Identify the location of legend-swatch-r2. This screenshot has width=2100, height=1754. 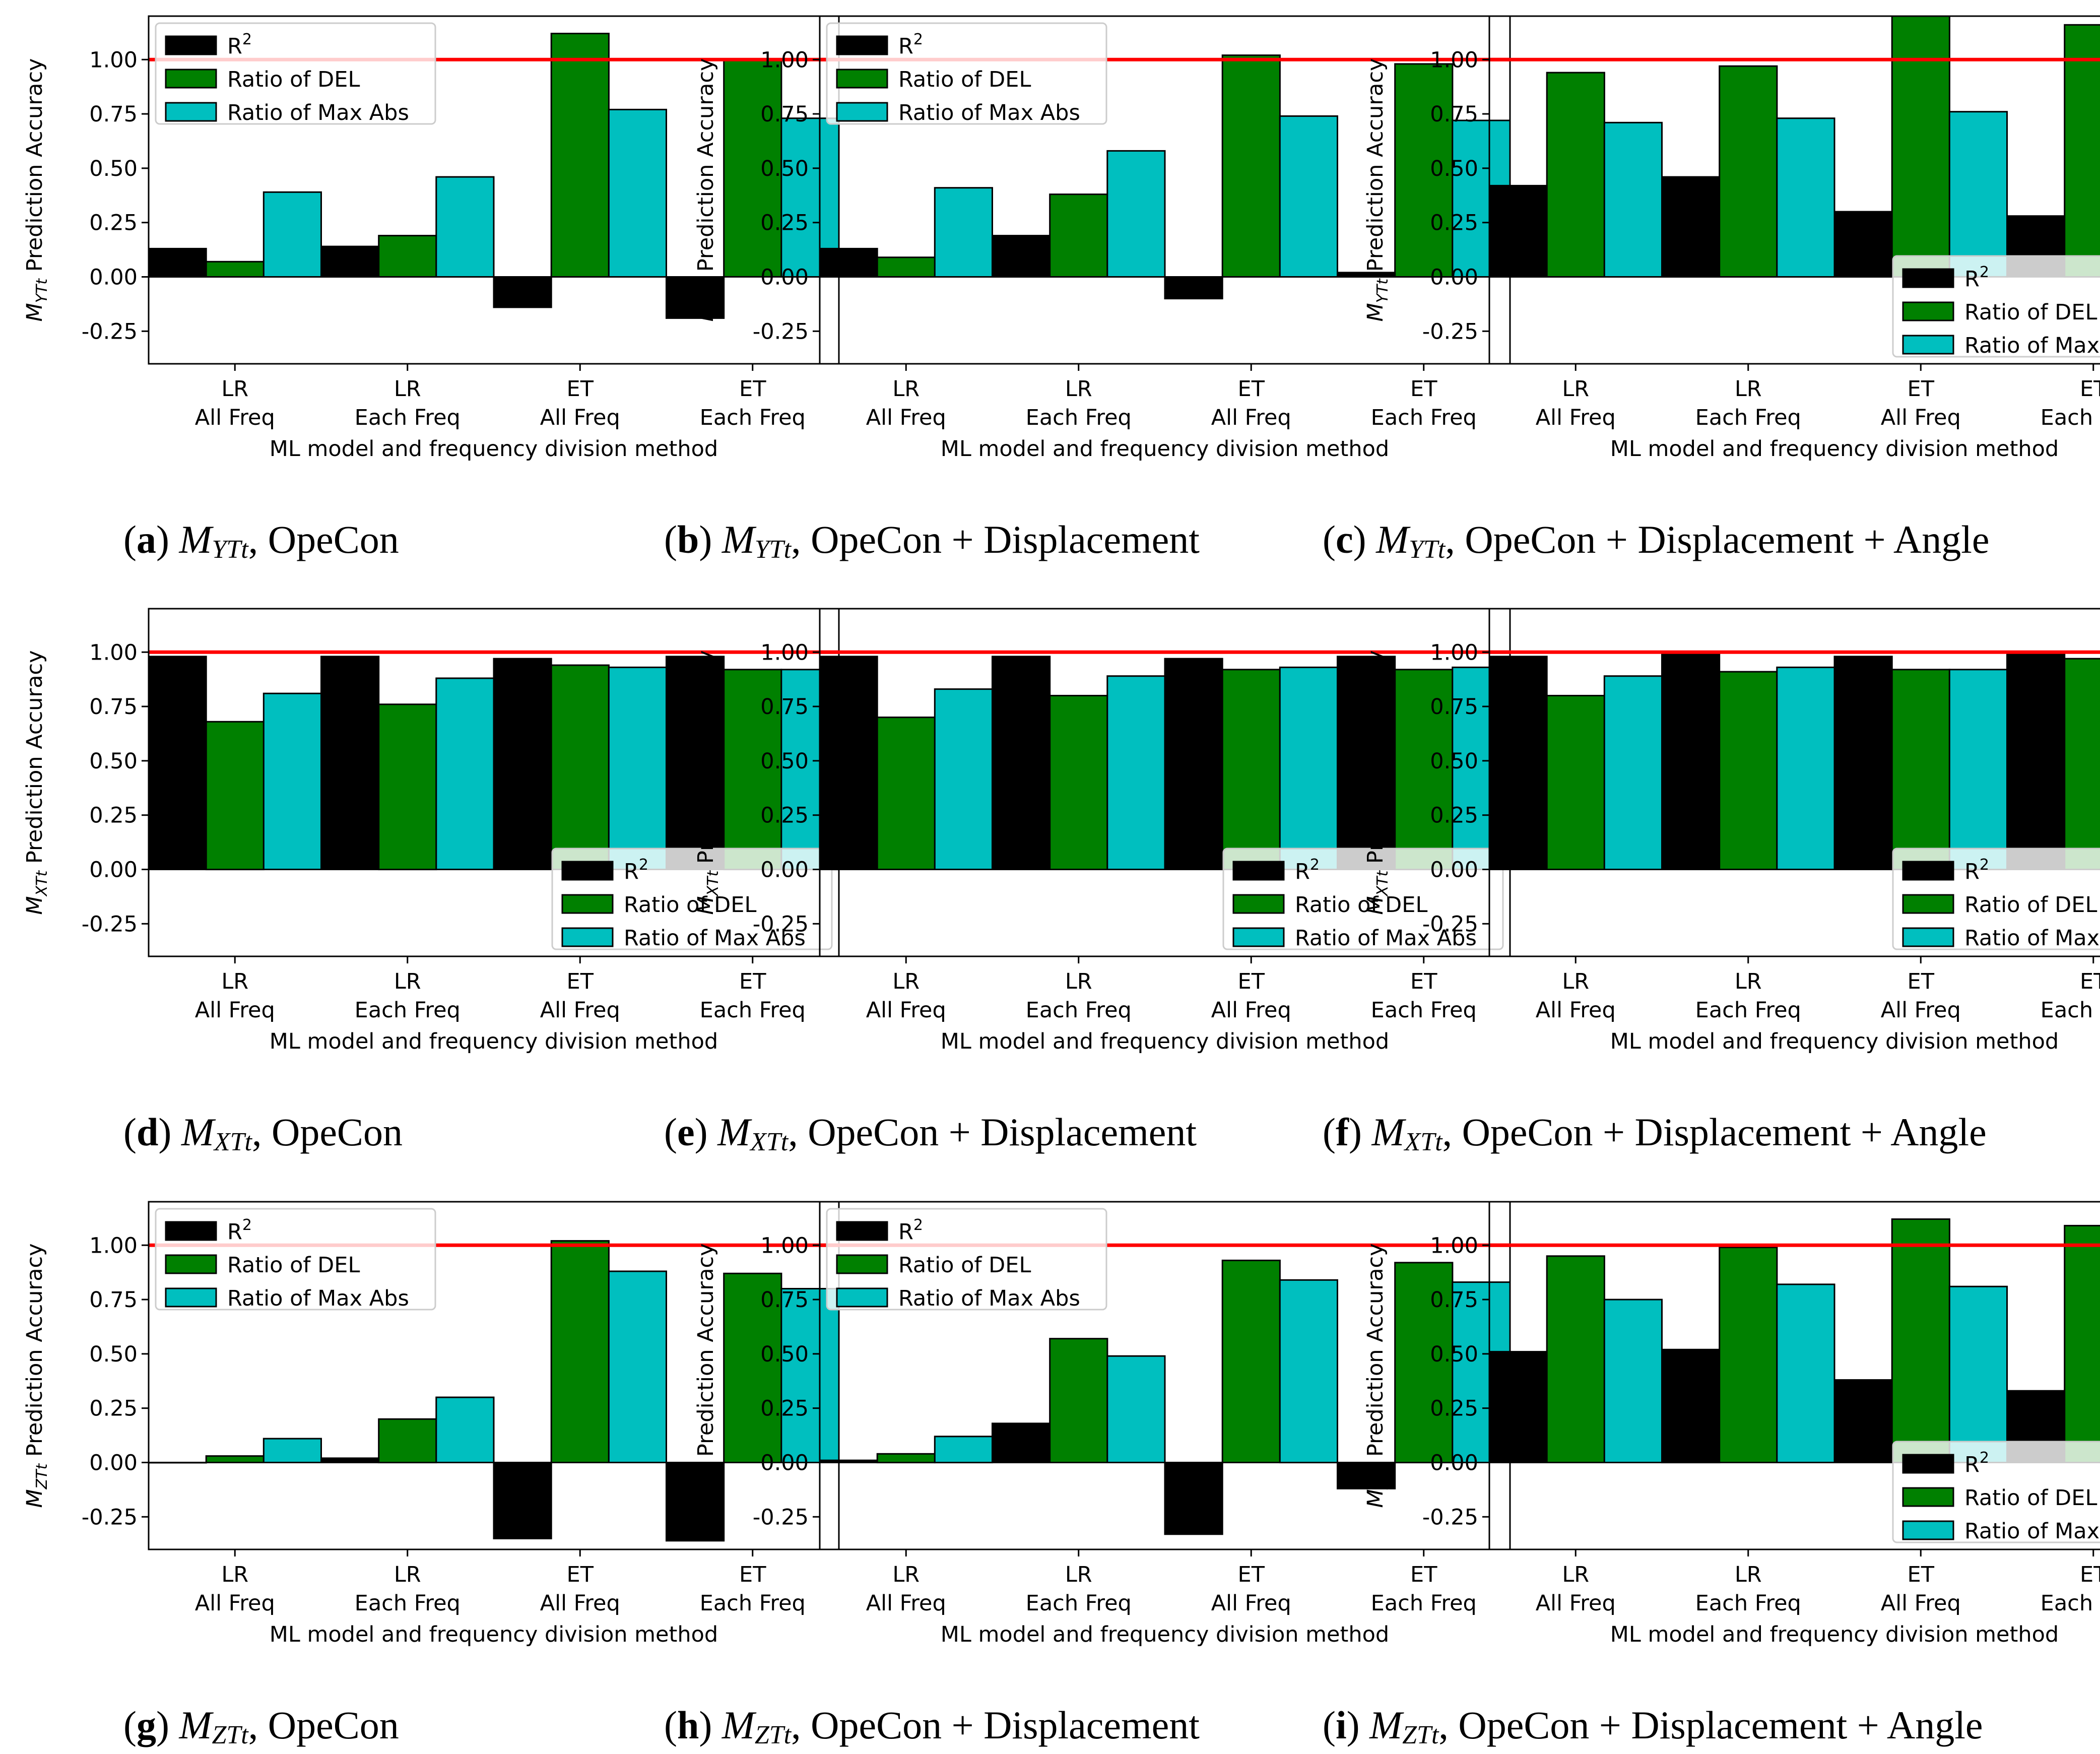
(191, 45).